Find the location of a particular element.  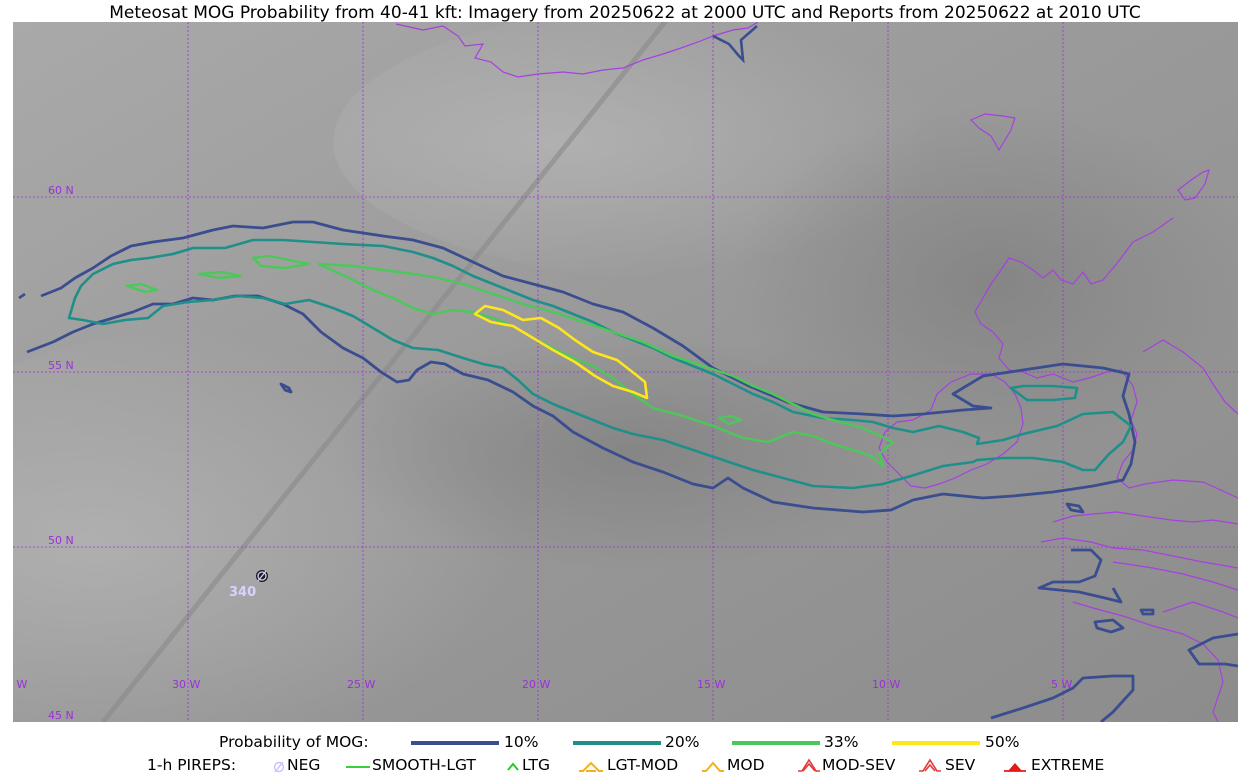

legend-pirep-ltg: LTG is located at coordinates (536, 765).